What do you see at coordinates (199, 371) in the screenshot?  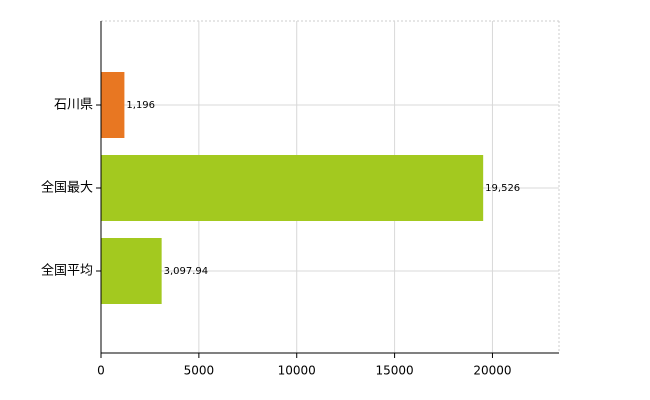 I see `x-tick-label: 5000` at bounding box center [199, 371].